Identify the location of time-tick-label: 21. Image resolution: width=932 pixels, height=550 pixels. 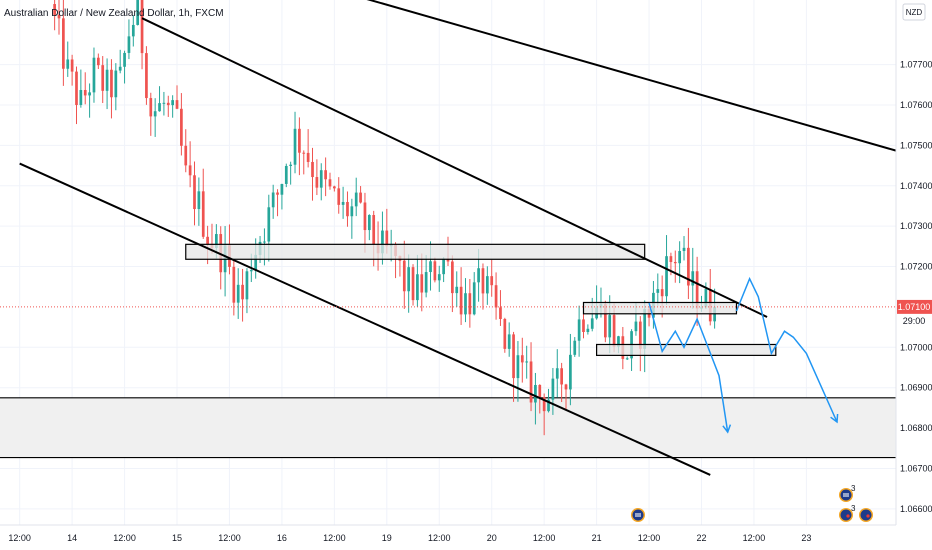
(597, 538).